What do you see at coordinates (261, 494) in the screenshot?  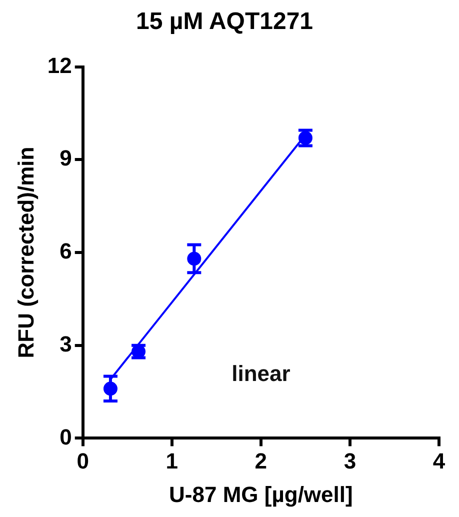 I see `x-axis-title: U-87 MG [µg/well]` at bounding box center [261, 494].